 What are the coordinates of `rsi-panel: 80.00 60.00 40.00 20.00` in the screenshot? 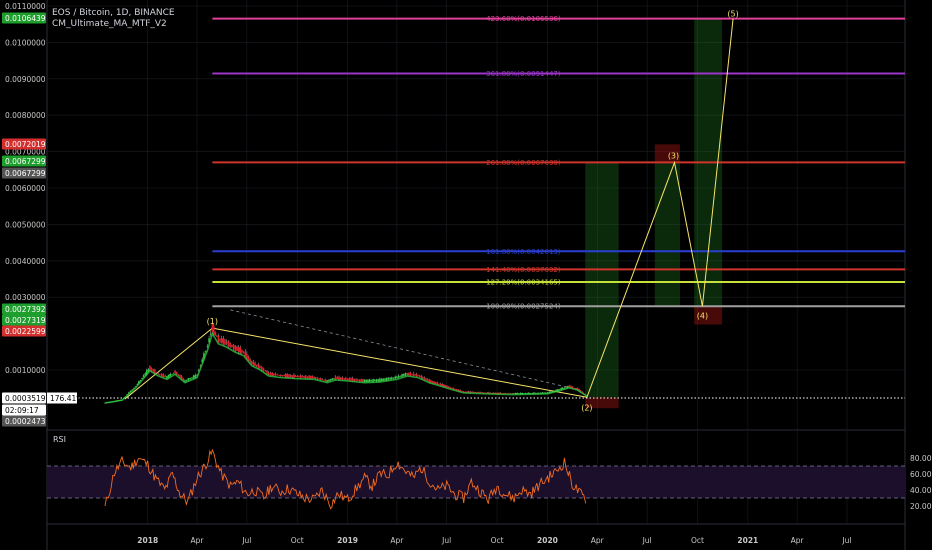 It's located at (489, 479).